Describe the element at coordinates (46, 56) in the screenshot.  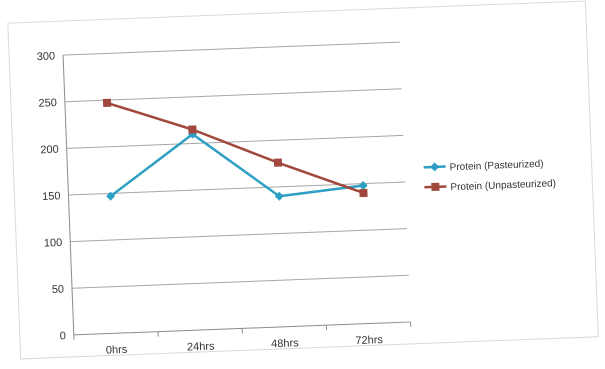
I see `y-tick-label: 300` at that location.